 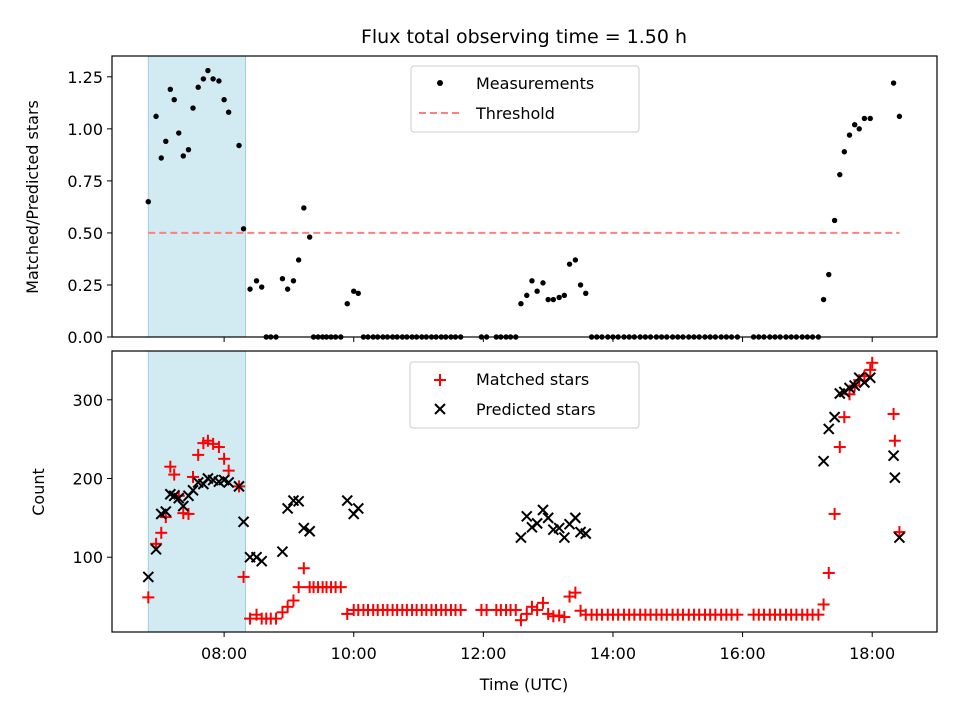 I want to click on top-y-tick-label: 0.50, so click(x=85, y=233).